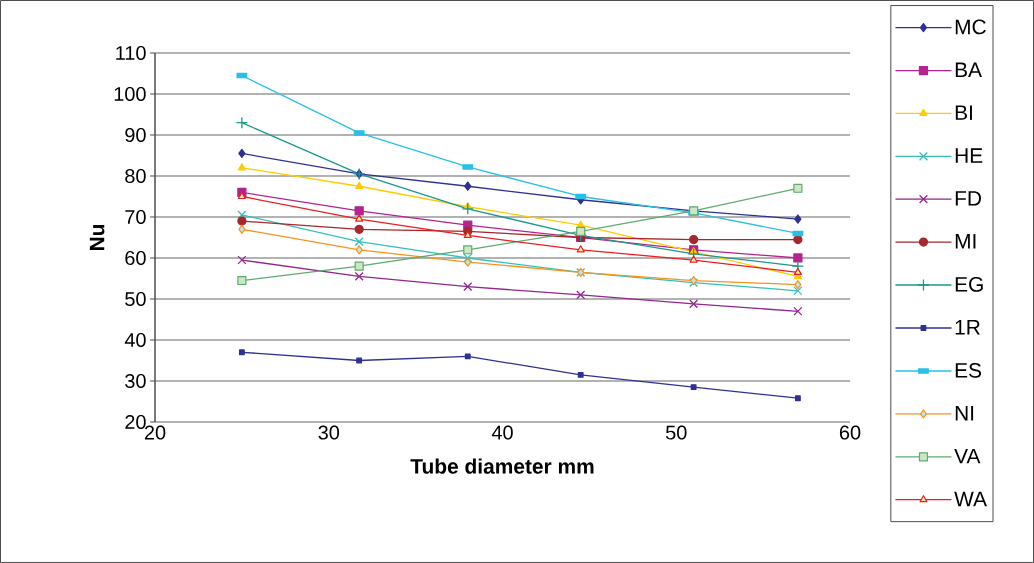 This screenshot has width=1034, height=563. I want to click on legend-label: HE, so click(969, 155).